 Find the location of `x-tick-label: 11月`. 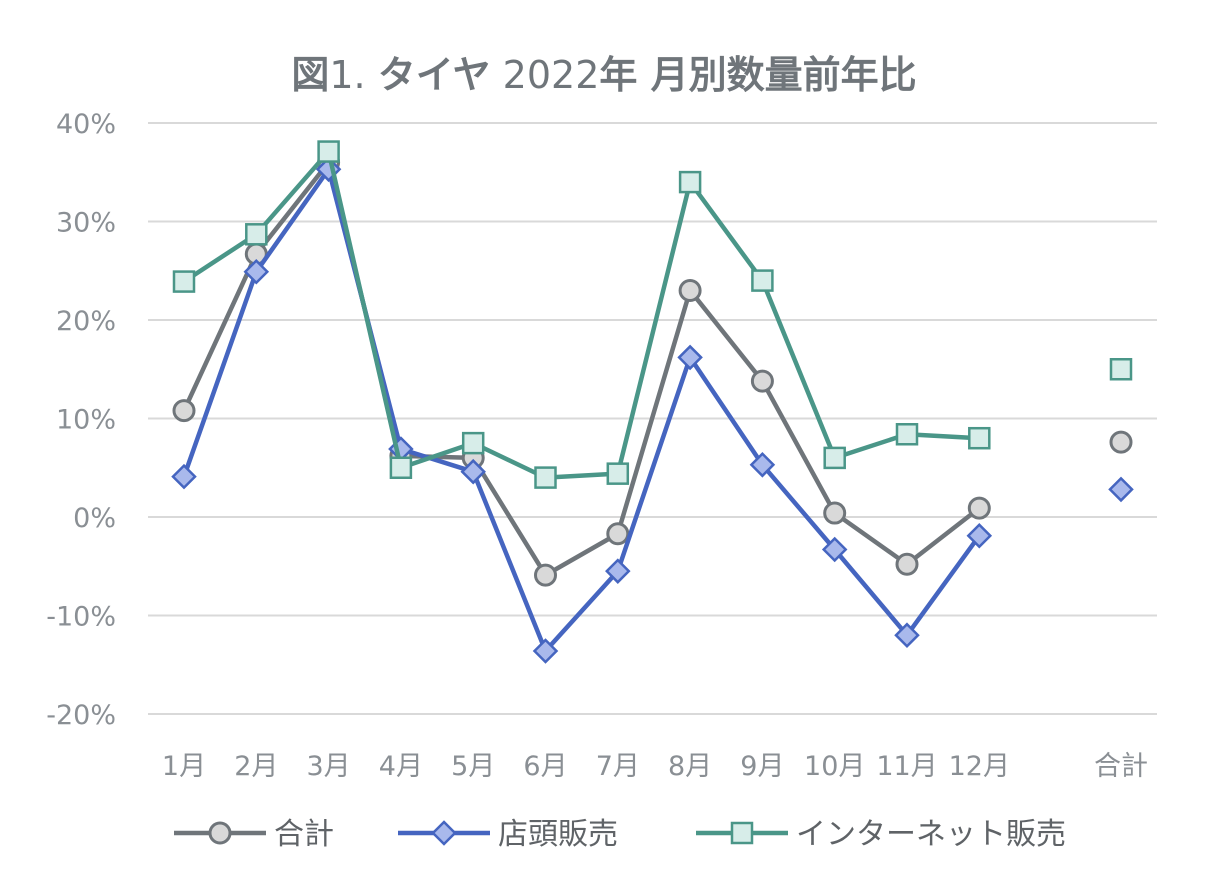

x-tick-label: 11月 is located at coordinates (906, 766).